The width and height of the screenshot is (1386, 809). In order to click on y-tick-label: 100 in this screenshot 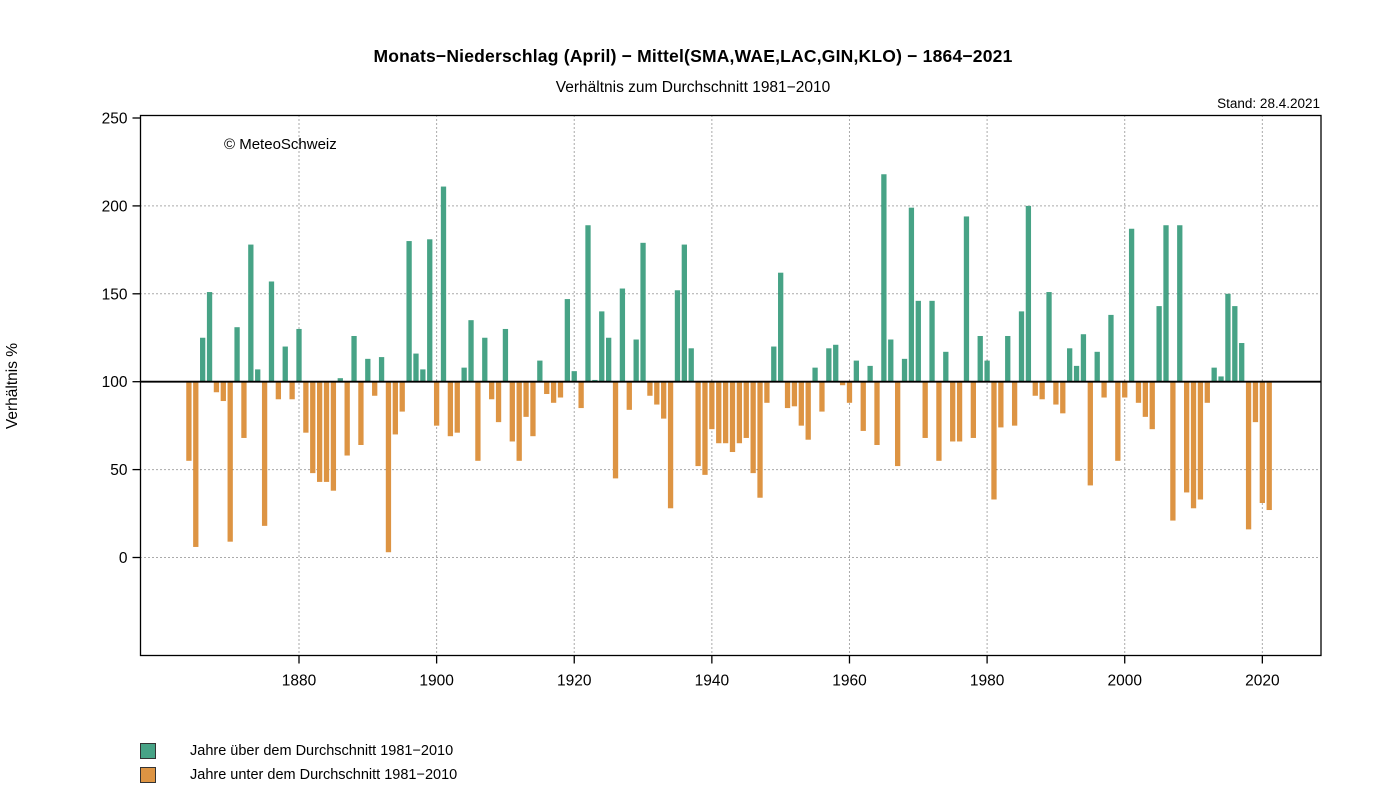, I will do `click(115, 382)`.